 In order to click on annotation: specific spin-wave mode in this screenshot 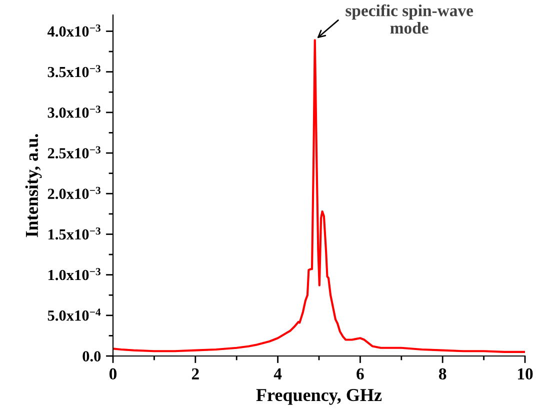, I will do `click(410, 19)`.